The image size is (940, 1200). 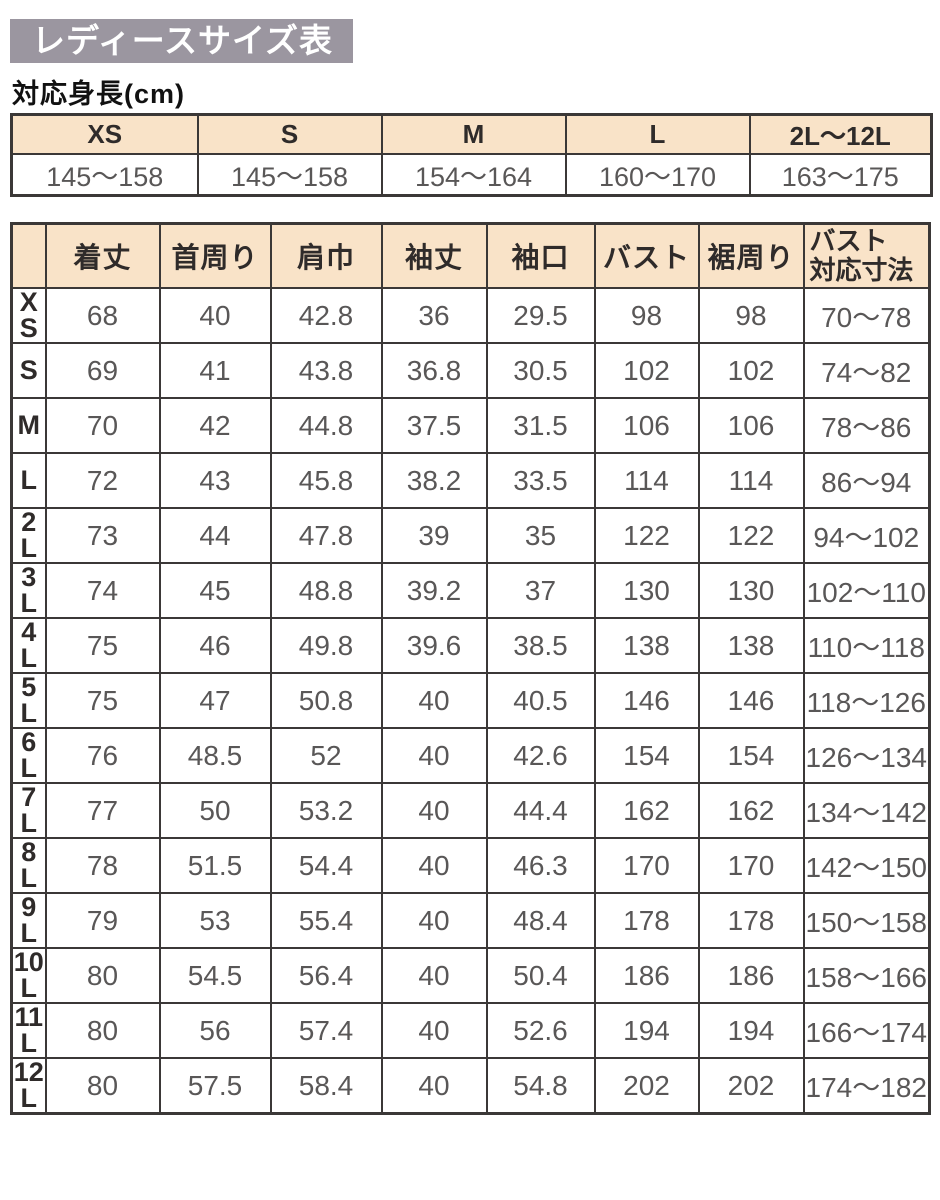 I want to click on size-value-cell: 178, so click(x=646, y=920).